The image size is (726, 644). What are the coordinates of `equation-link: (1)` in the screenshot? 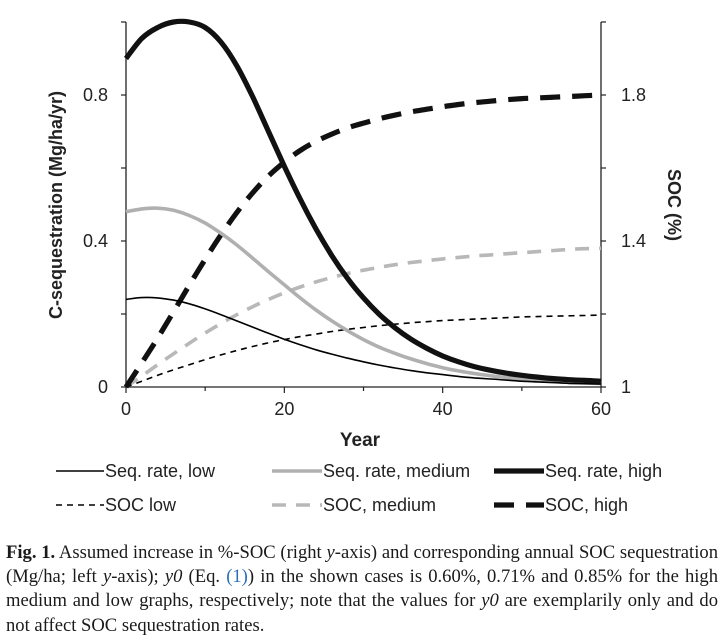 It's located at (237, 577).